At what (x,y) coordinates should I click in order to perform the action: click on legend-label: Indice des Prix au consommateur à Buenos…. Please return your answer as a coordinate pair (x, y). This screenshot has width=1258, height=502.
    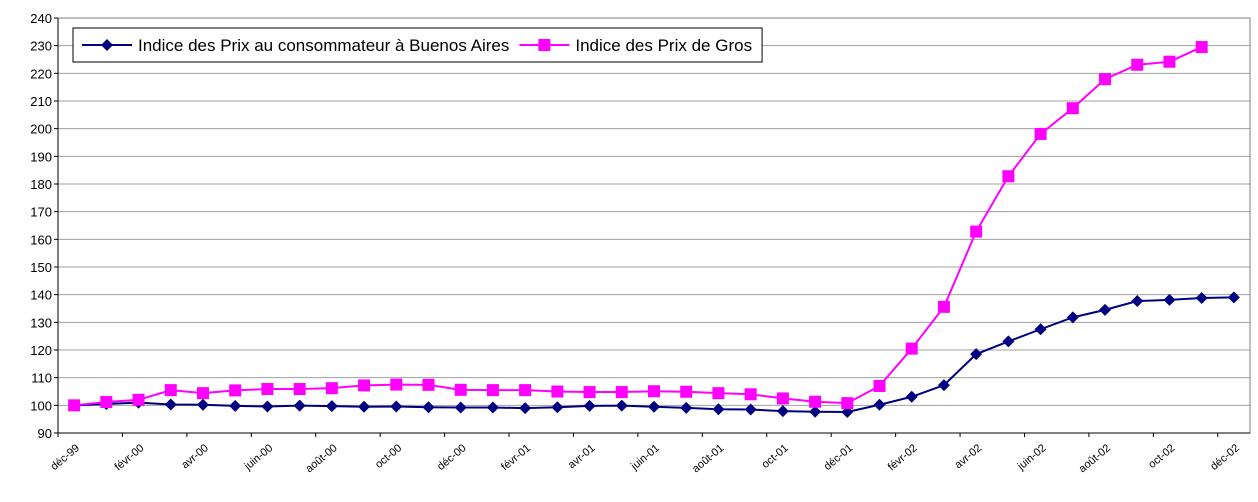
    Looking at the image, I should click on (323, 45).